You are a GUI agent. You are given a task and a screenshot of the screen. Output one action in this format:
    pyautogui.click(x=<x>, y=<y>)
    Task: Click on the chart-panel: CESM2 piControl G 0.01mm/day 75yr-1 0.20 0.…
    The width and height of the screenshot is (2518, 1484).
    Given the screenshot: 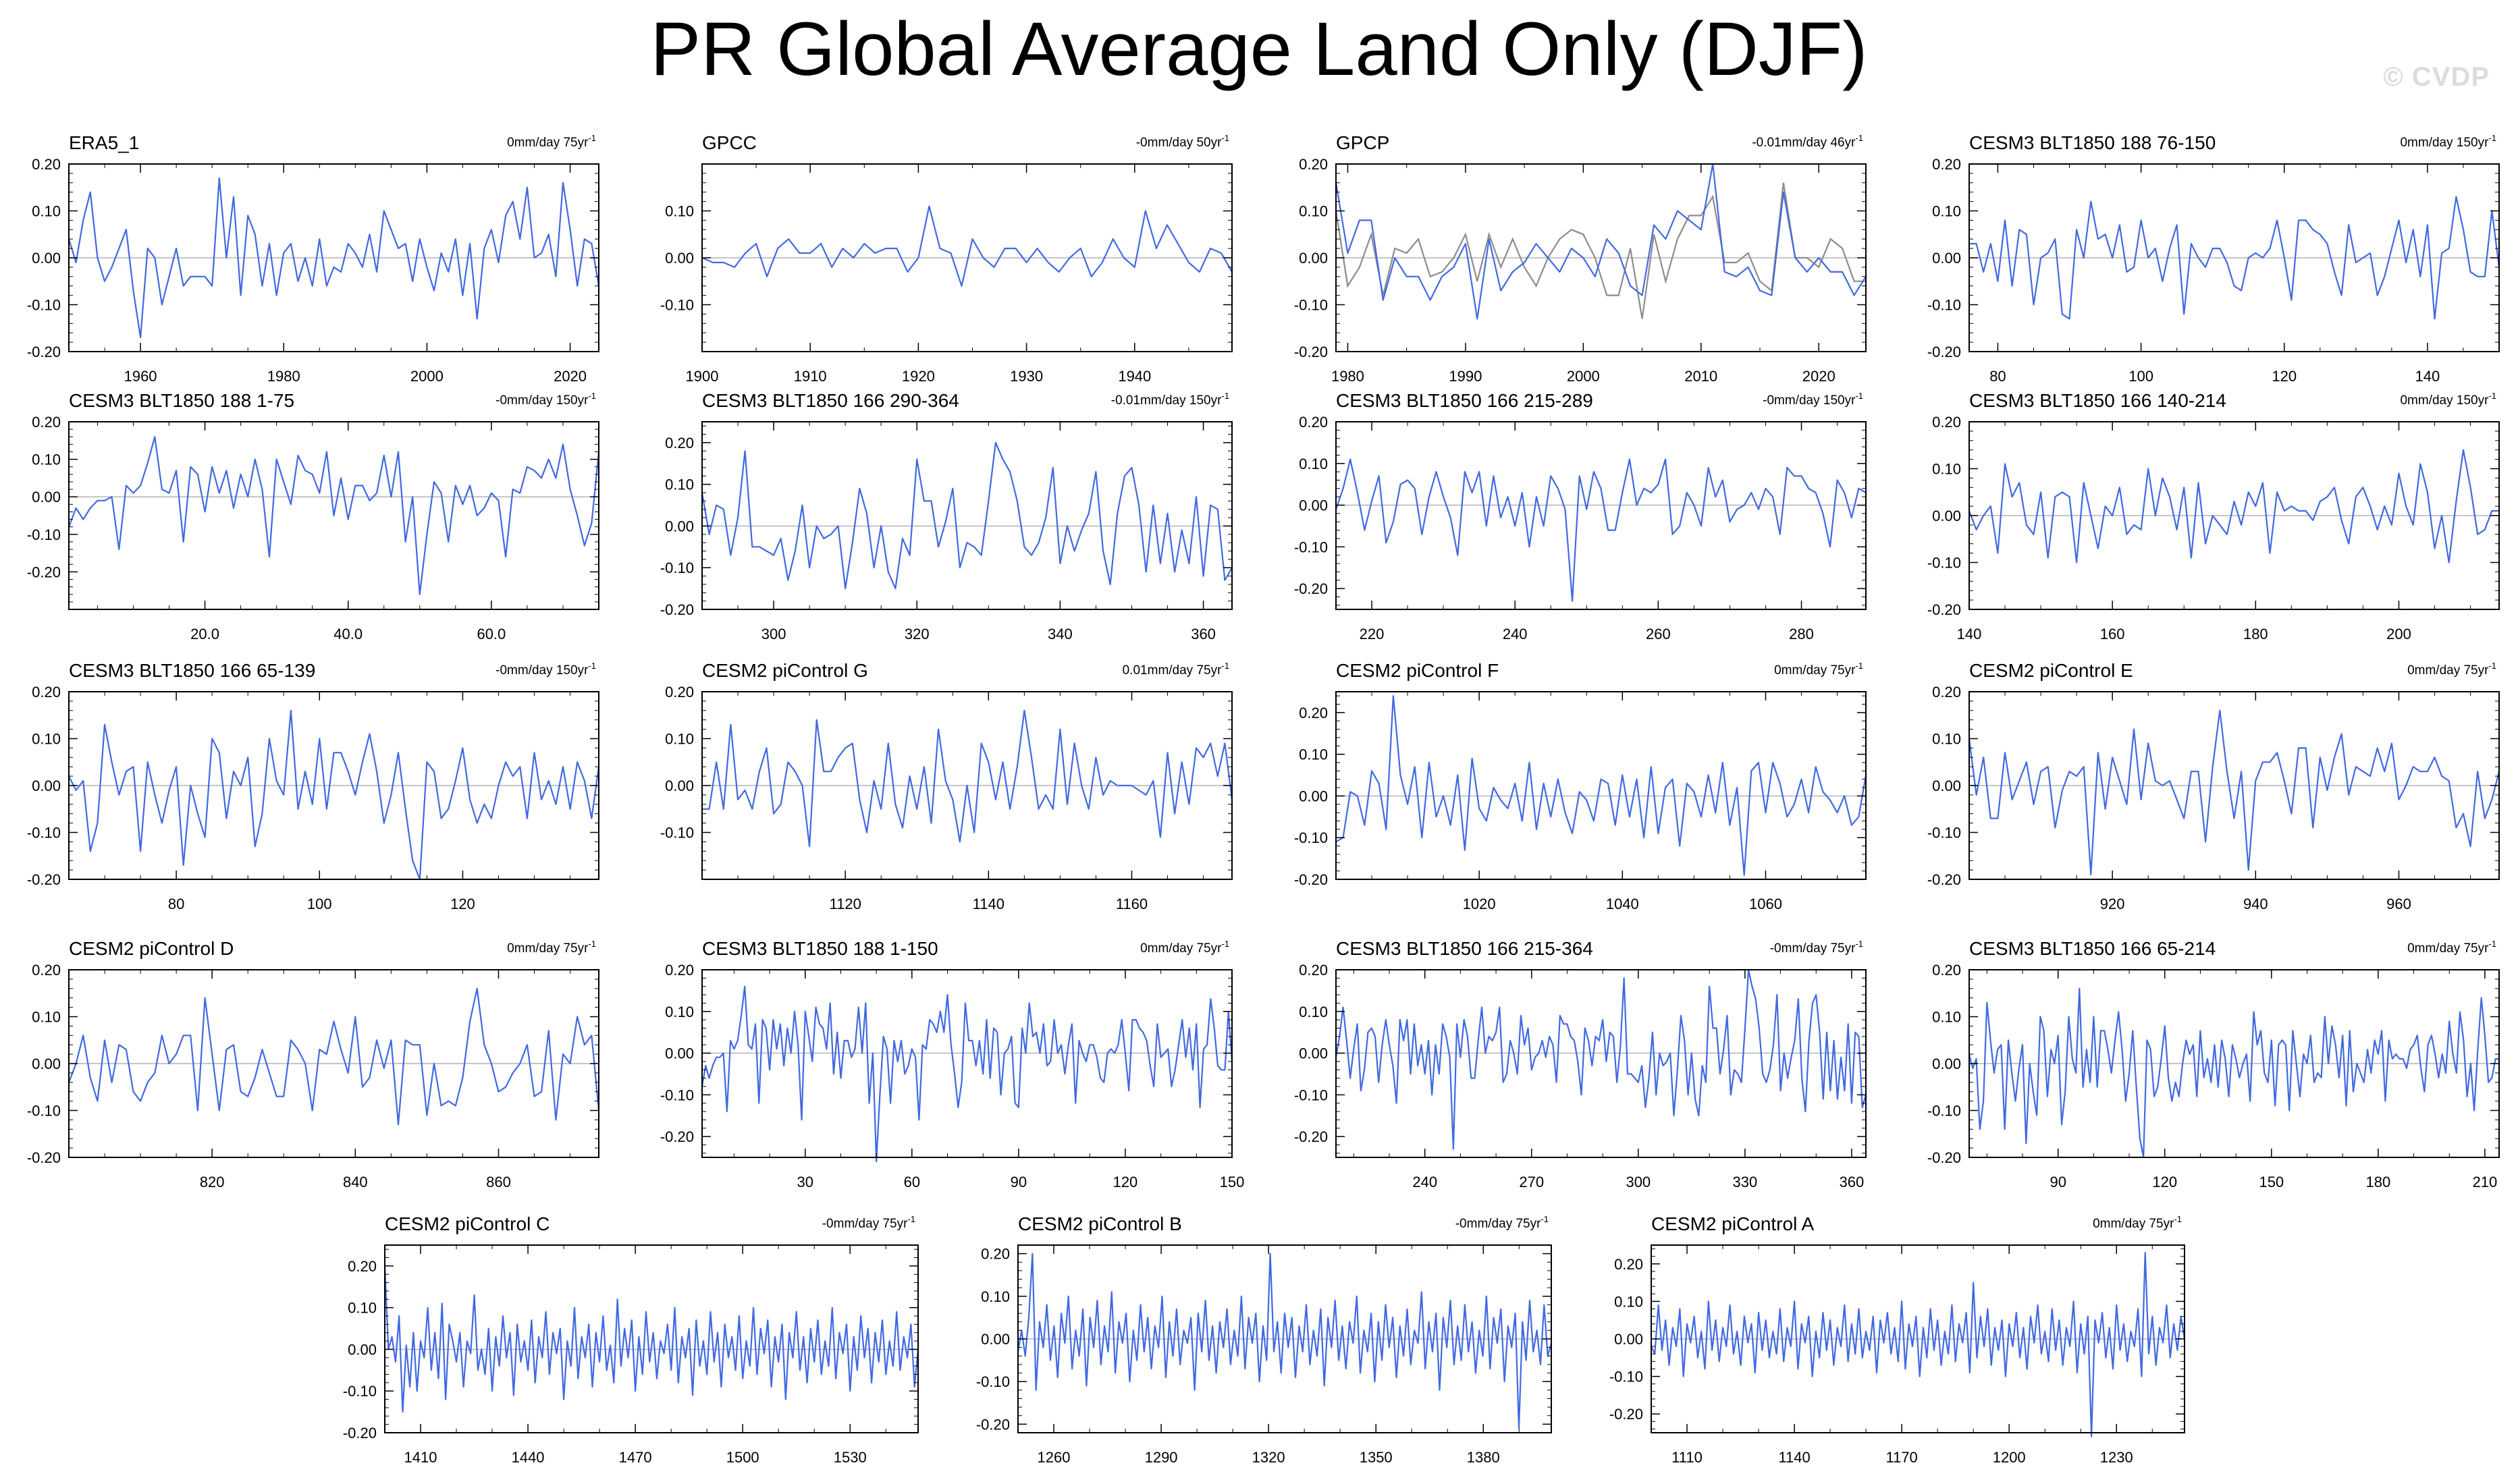 What is the action you would take?
    pyautogui.click(x=946, y=786)
    